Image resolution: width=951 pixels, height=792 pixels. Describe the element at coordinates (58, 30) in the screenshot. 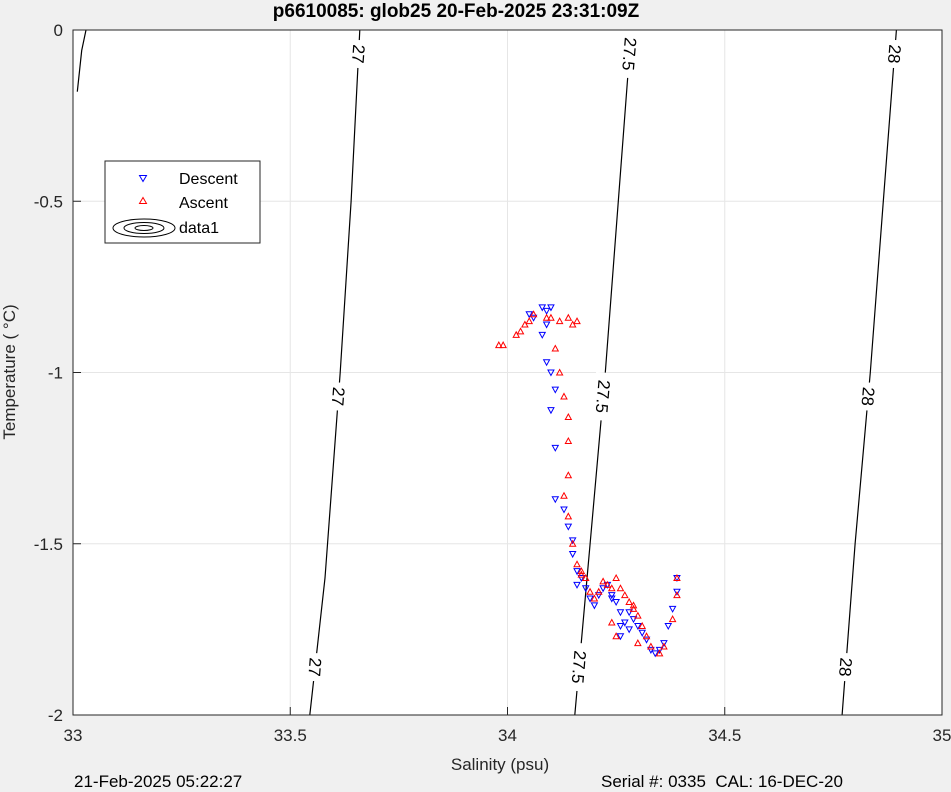

I see `y-tick-label: 0` at that location.